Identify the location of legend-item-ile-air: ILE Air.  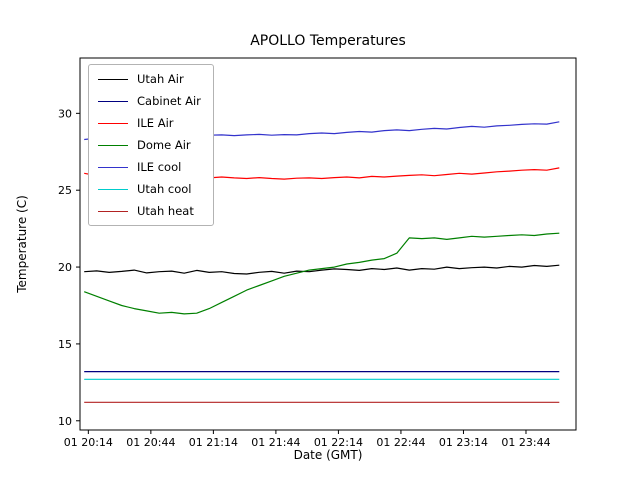
(149, 123).